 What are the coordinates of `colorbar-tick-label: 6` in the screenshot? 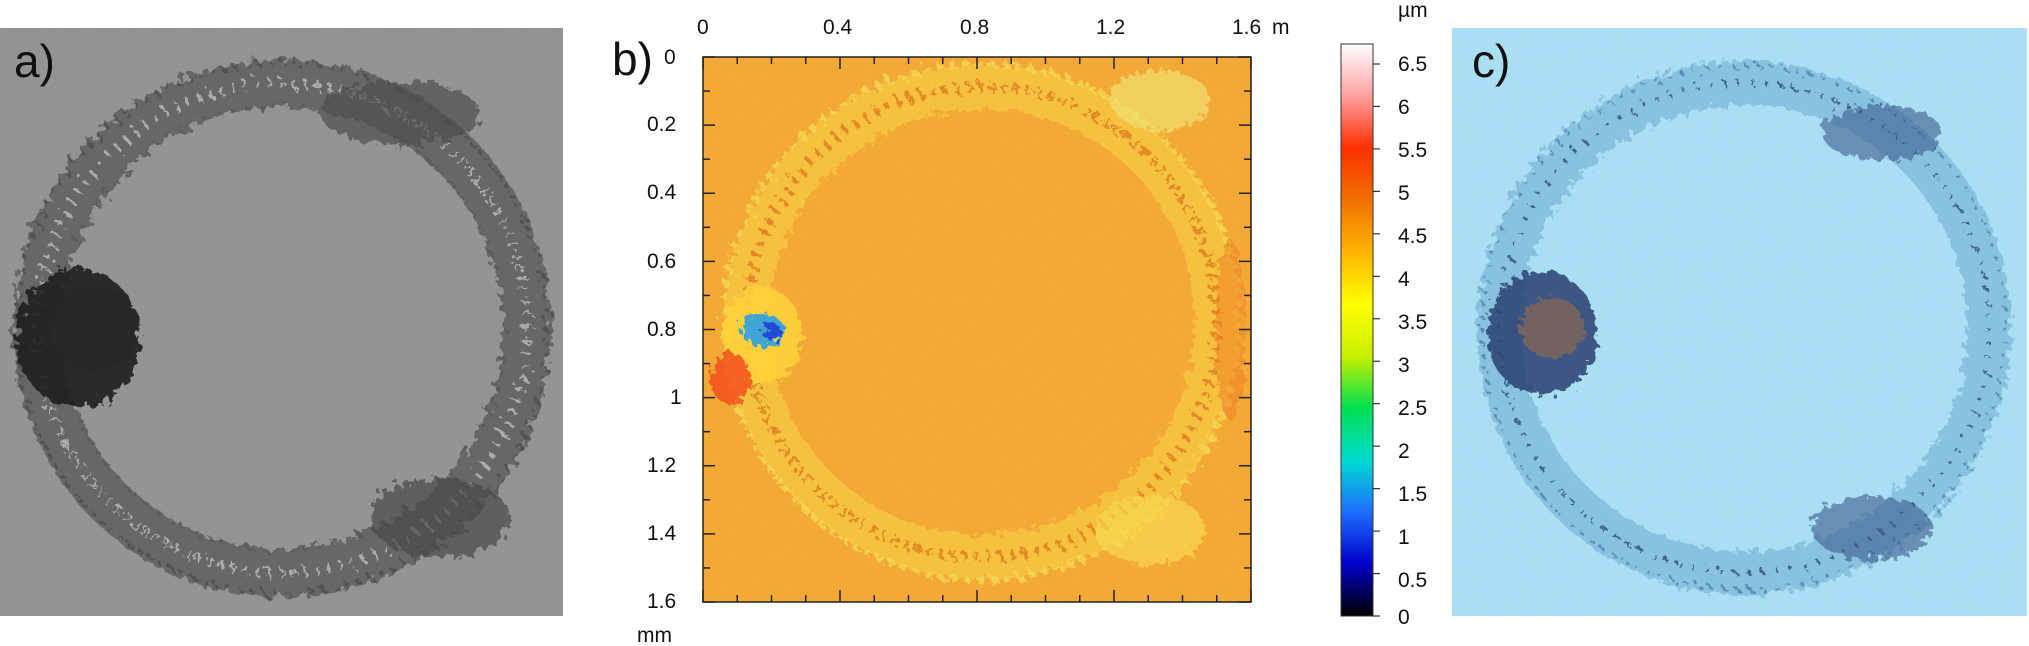 It's located at (1404, 107).